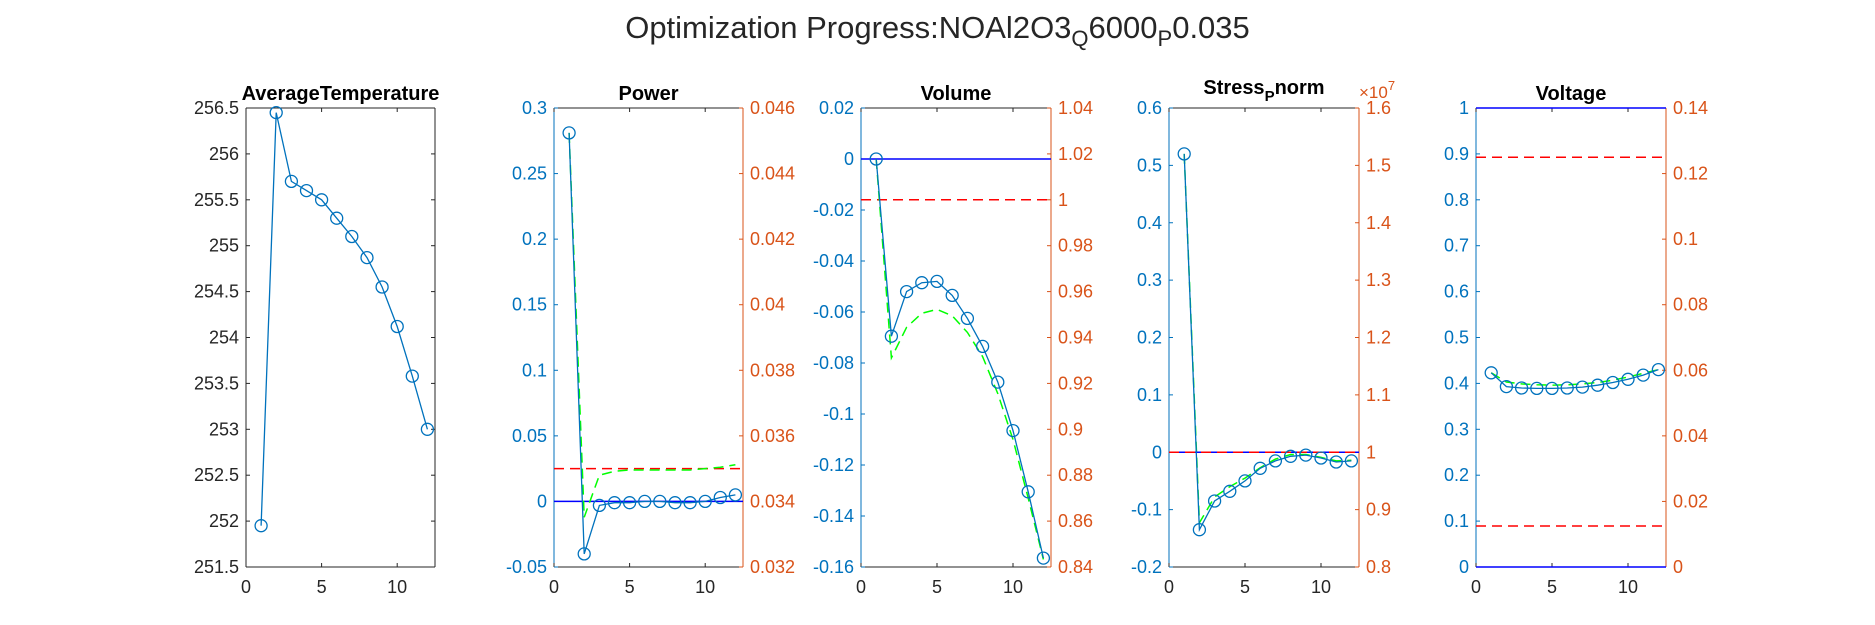  What do you see at coordinates (1690, 501) in the screenshot?
I see `right-y-tick-label: 0.02` at bounding box center [1690, 501].